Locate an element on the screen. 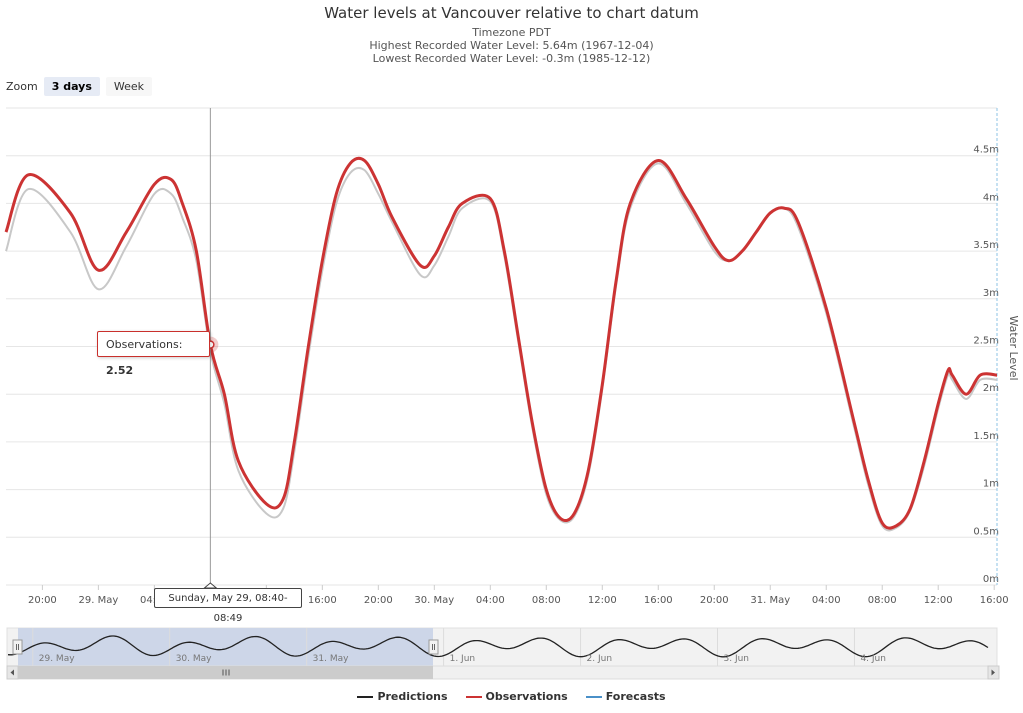 The height and width of the screenshot is (713, 1023). navigator-date-label: 3. Jun is located at coordinates (737, 659).